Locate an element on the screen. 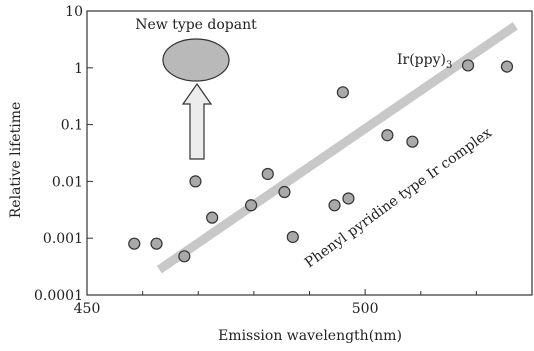 The height and width of the screenshot is (351, 534). y-tick-label: 0.0001 is located at coordinates (58, 296).